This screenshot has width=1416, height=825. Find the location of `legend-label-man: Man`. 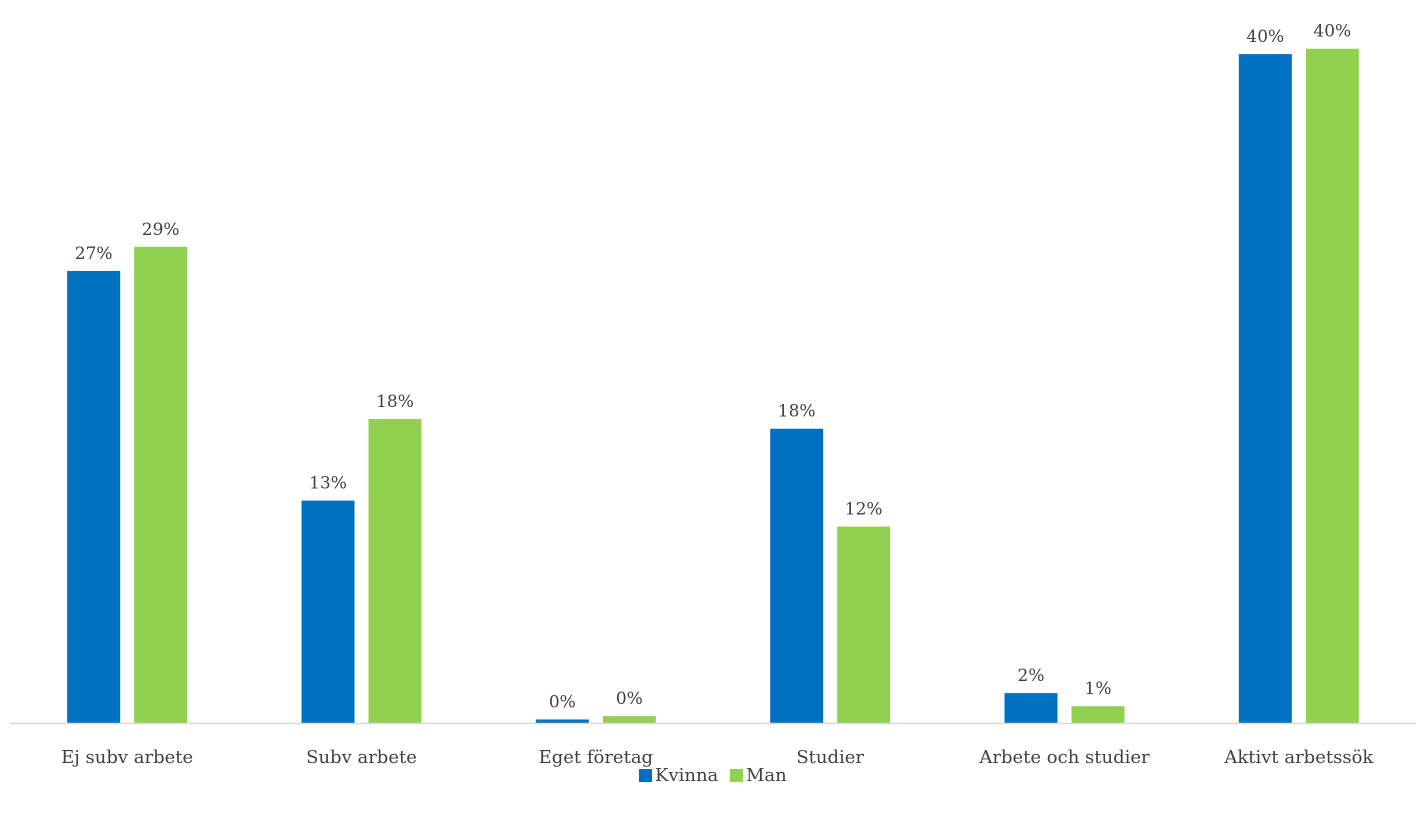

legend-label-man: Man is located at coordinates (766, 775).